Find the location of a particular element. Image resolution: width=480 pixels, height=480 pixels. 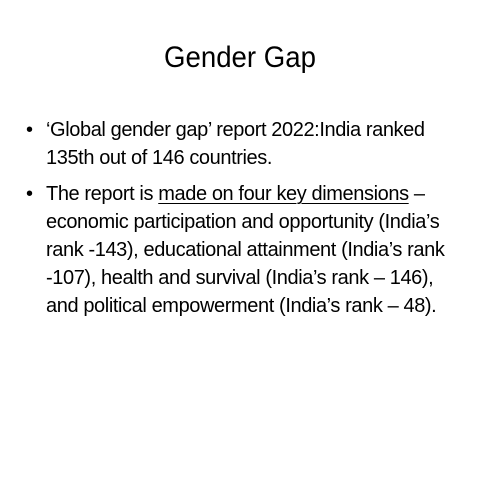

bullet-text-underlined: made on four key dimensions is located at coordinates (283, 194).